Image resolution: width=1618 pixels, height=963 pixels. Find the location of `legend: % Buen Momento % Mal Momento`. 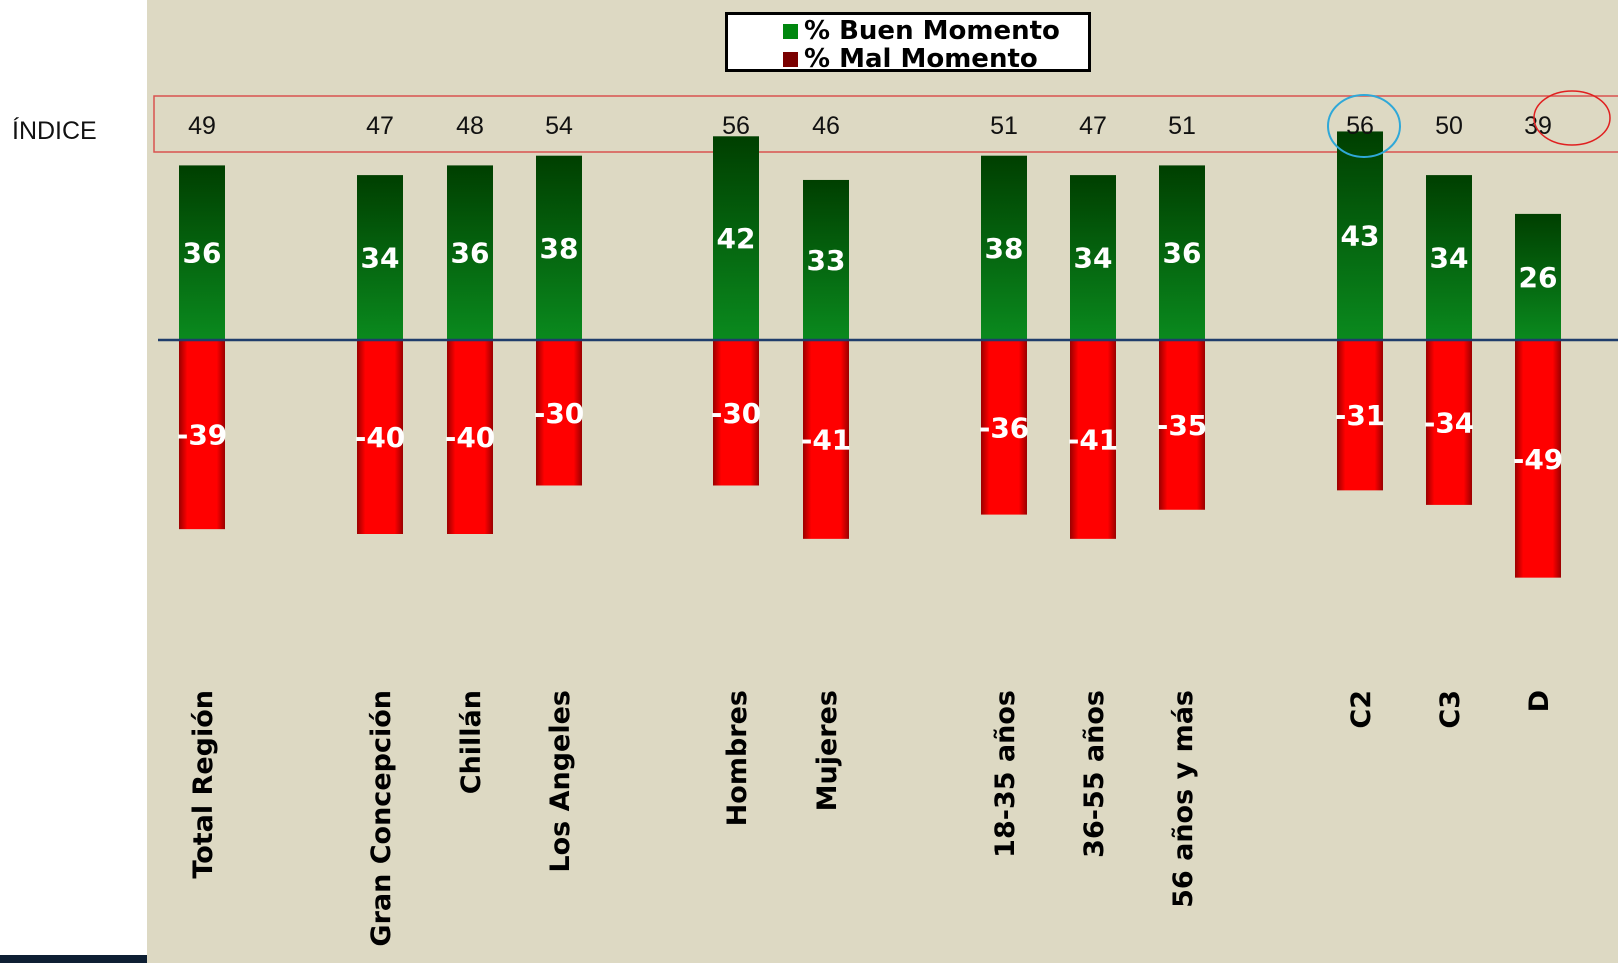

legend: % Buen Momento % Mal Momento is located at coordinates (908, 43).